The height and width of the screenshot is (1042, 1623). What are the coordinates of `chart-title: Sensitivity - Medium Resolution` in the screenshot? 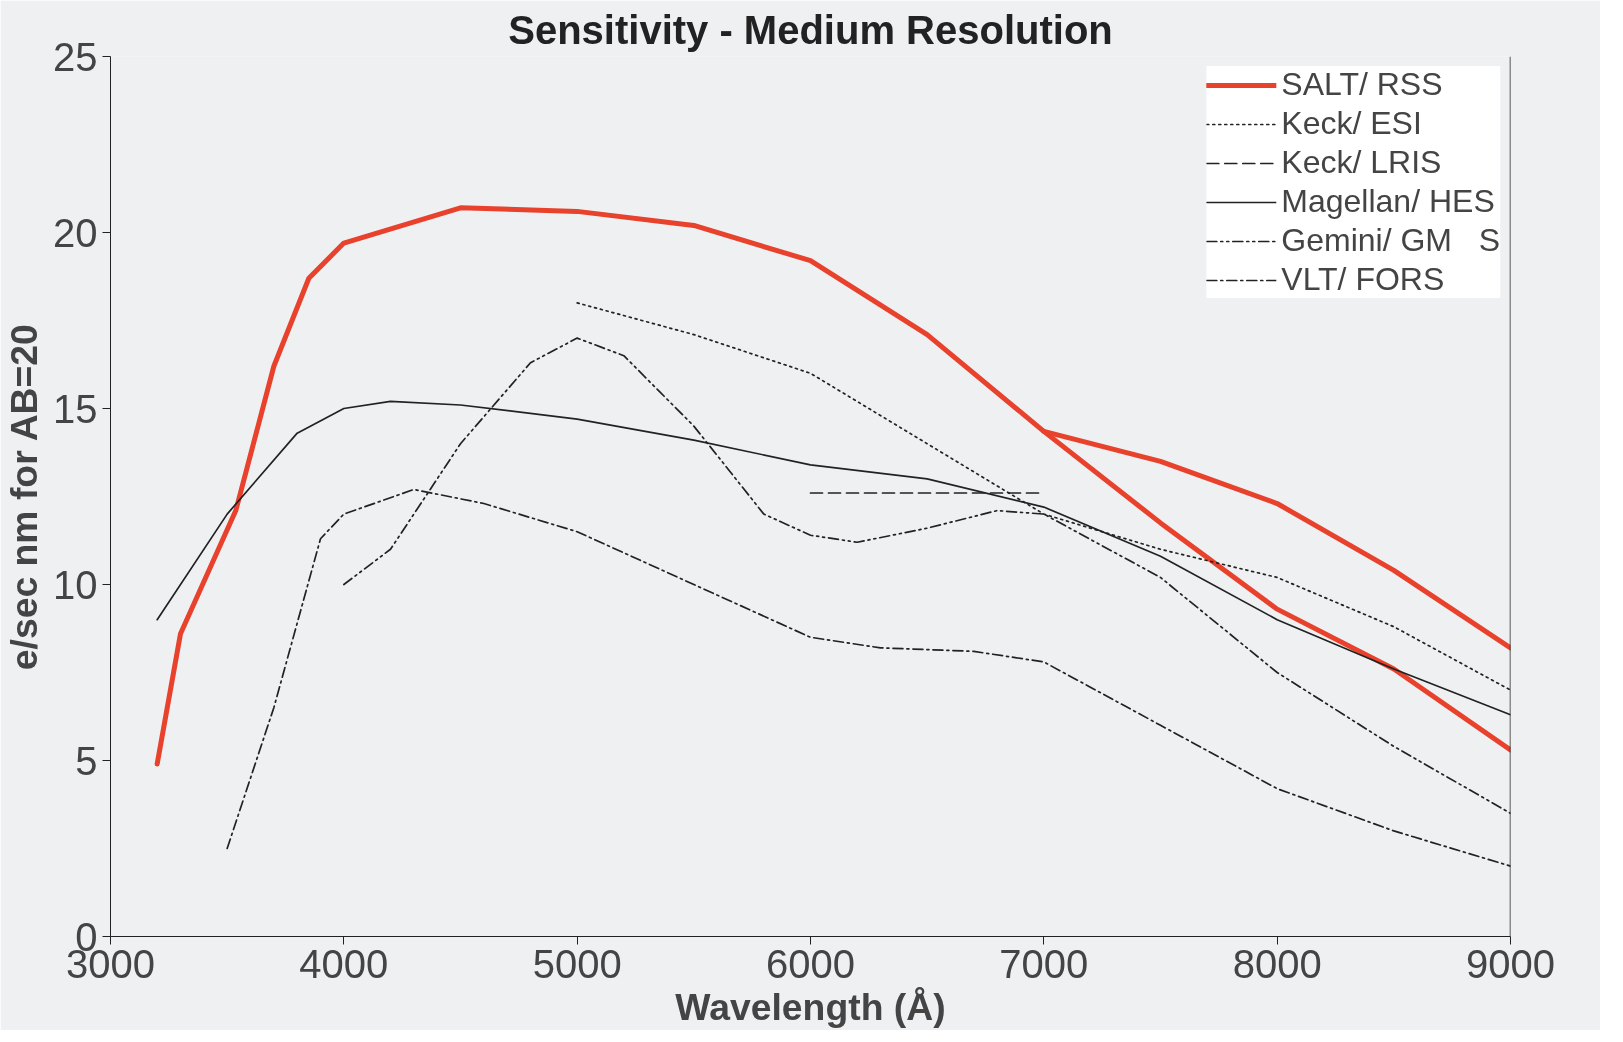 It's located at (810, 29).